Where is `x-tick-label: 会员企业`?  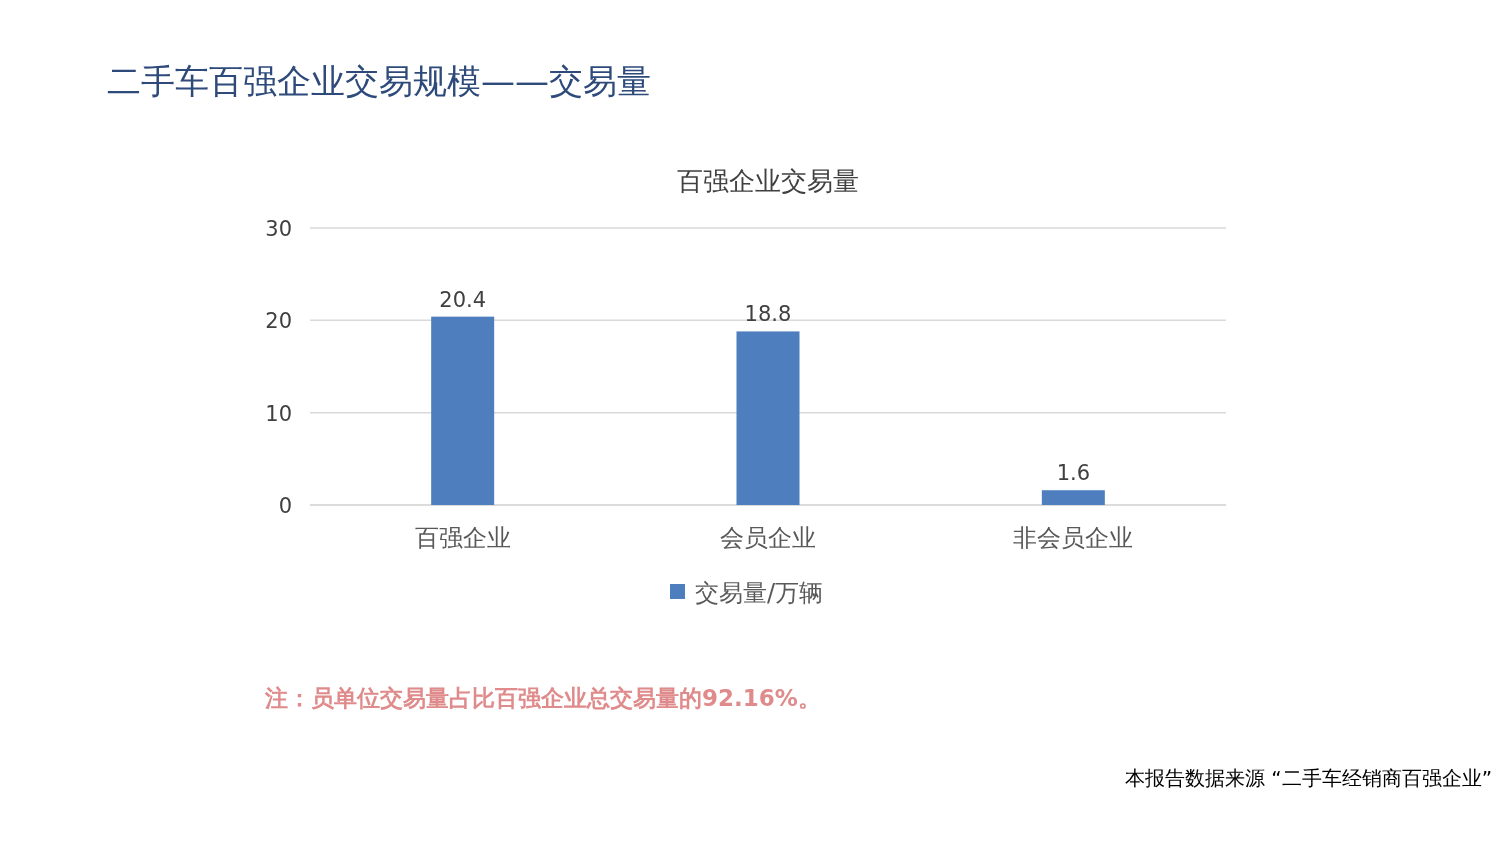 x-tick-label: 会员企业 is located at coordinates (768, 538).